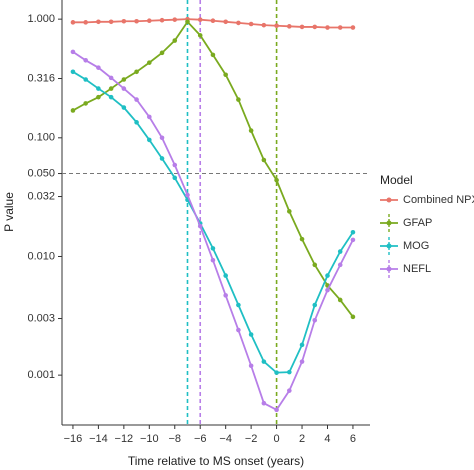  What do you see at coordinates (73, 439) in the screenshot?
I see `x-tick-label: −16` at bounding box center [73, 439].